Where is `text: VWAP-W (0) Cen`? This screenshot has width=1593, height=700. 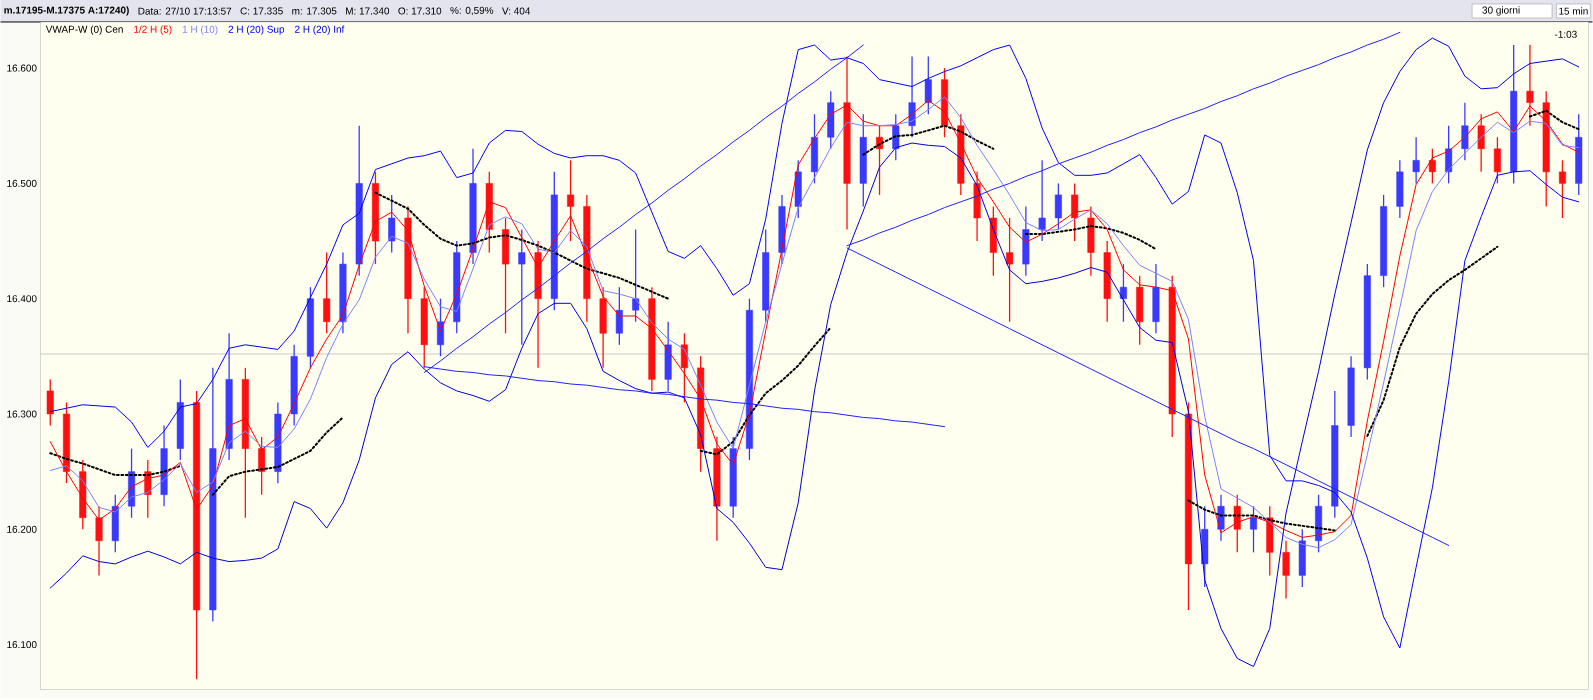
text: VWAP-W (0) Cen is located at coordinates (84, 30).